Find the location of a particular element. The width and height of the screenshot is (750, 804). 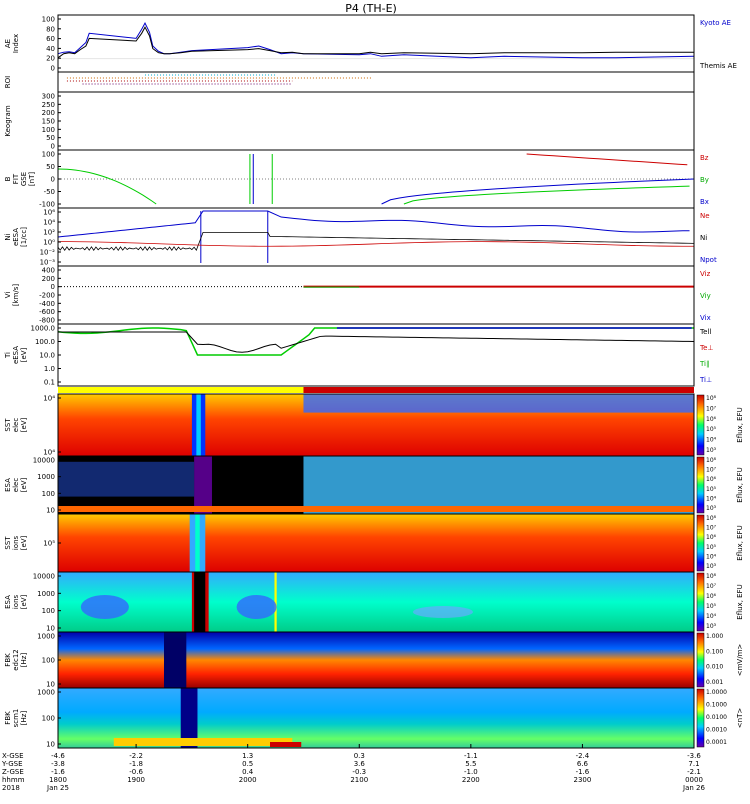

esa_e-ytick: 10000 is located at coordinates (44, 461).